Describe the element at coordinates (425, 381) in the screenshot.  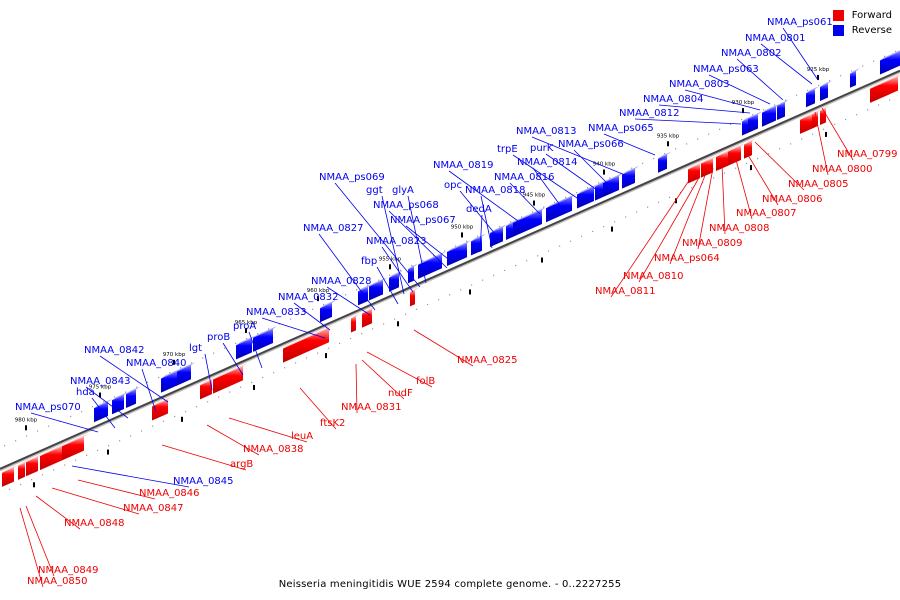
I see `gene-label: folB` at that location.